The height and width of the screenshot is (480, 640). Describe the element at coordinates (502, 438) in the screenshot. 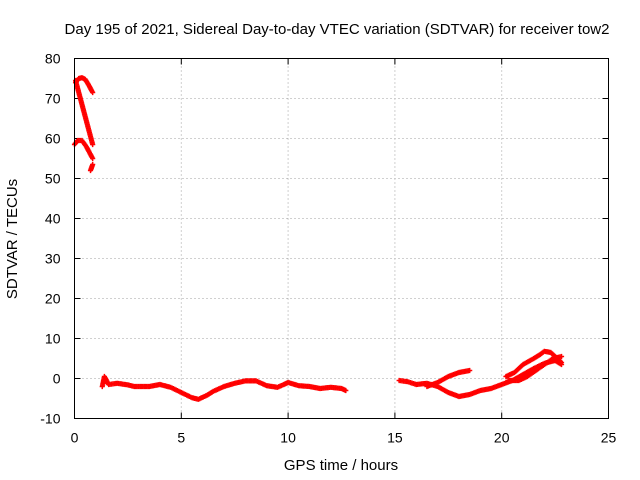

I see `x-tick-label: 20` at that location.